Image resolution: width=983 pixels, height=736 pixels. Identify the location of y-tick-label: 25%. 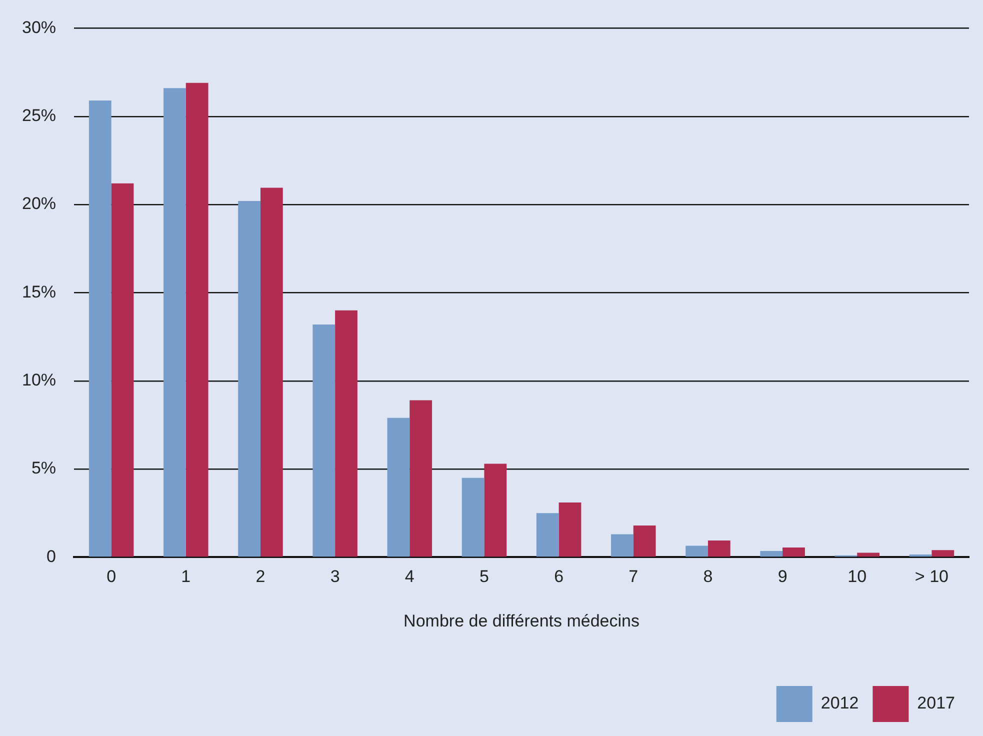
(39, 116).